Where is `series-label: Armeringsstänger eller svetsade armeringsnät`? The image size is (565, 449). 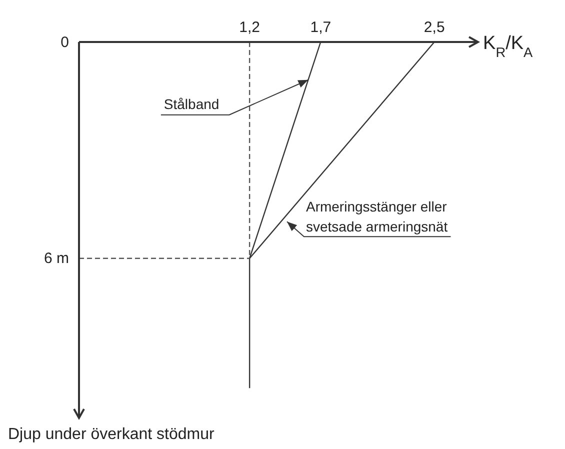
series-label: Armeringsstänger eller svetsade armeringsnät is located at coordinates (377, 216).